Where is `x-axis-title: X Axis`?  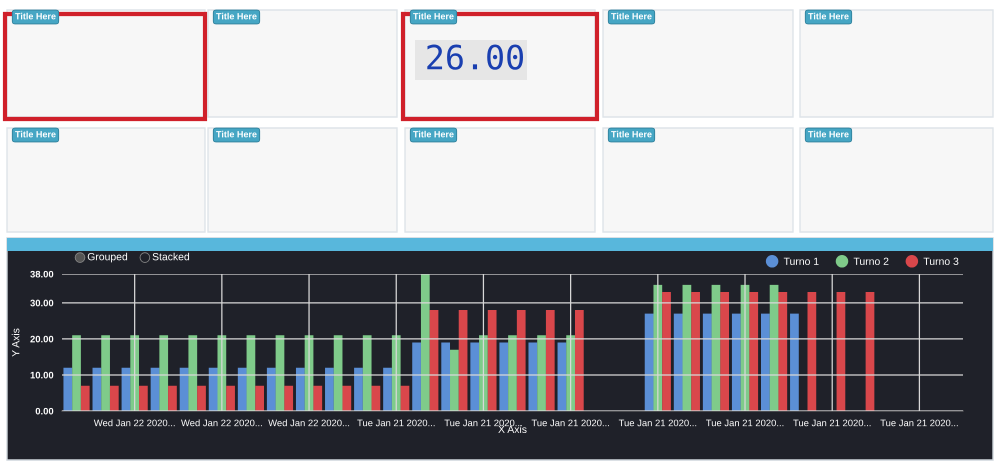 x-axis-title: X Axis is located at coordinates (512, 429).